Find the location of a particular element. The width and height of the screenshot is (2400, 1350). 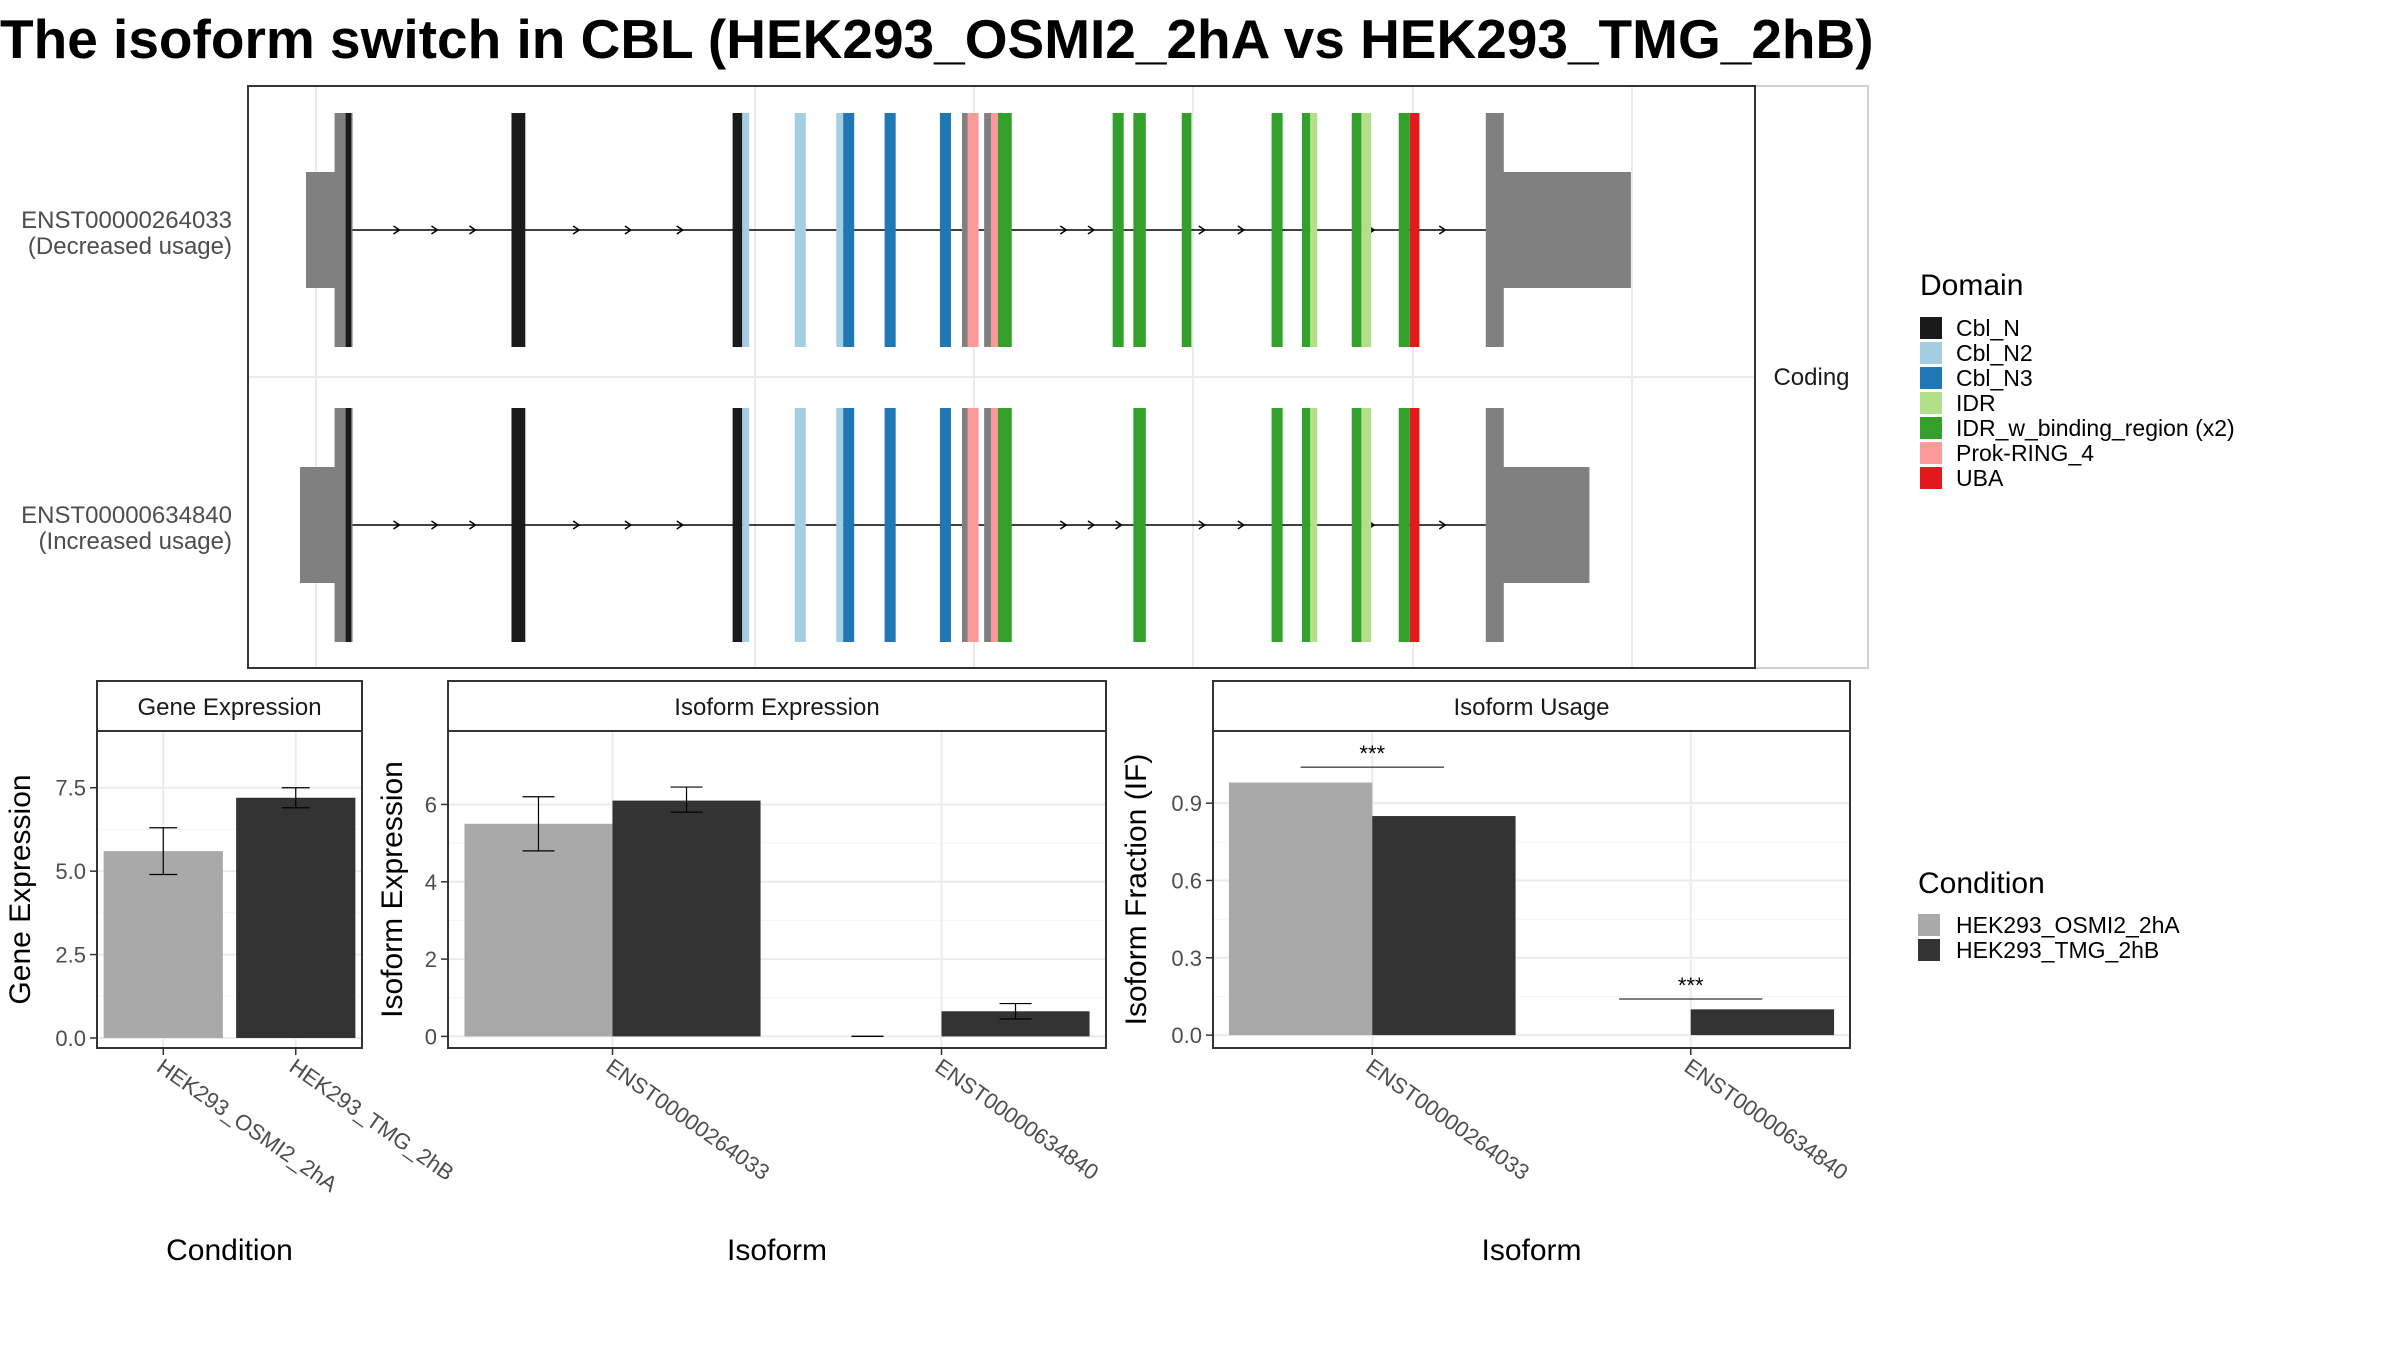

legend-label: HEK293_OSMI2_2hA is located at coordinates (2068, 925).